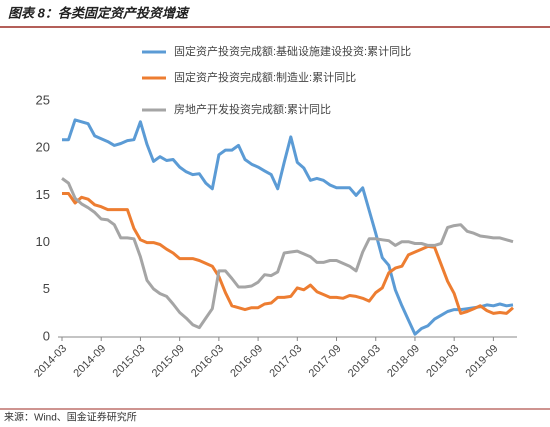  What do you see at coordinates (89, 361) in the screenshot?
I see `x-tick-label: 2014-09` at bounding box center [89, 361].